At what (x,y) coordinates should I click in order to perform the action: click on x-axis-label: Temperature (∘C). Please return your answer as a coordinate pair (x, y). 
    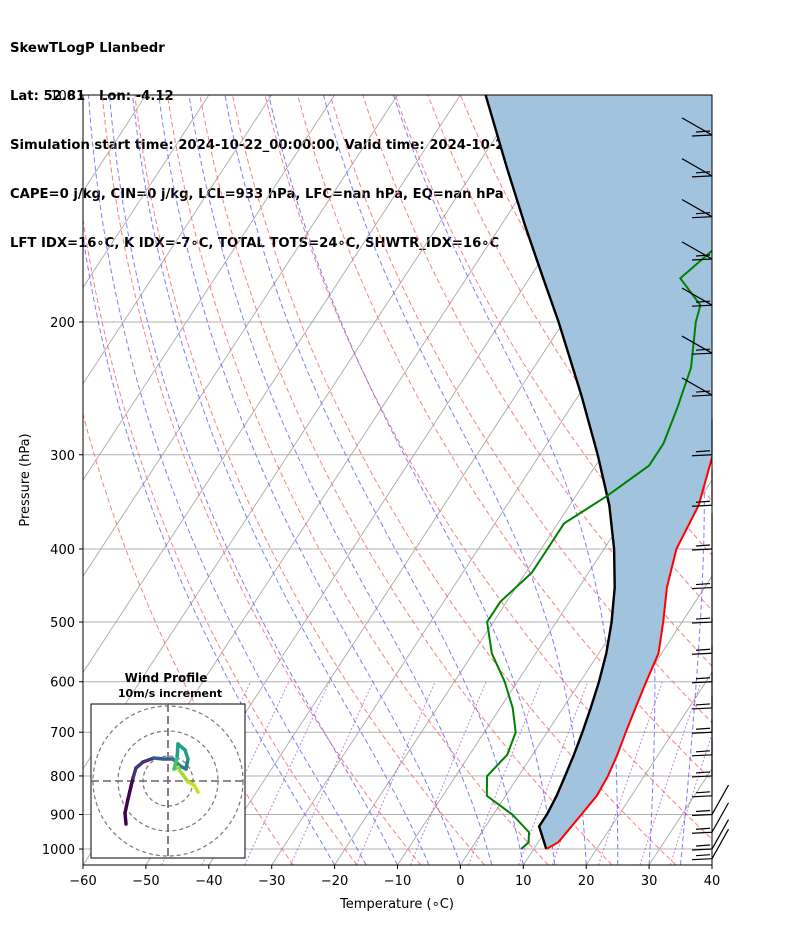
    Looking at the image, I should click on (396, 904).